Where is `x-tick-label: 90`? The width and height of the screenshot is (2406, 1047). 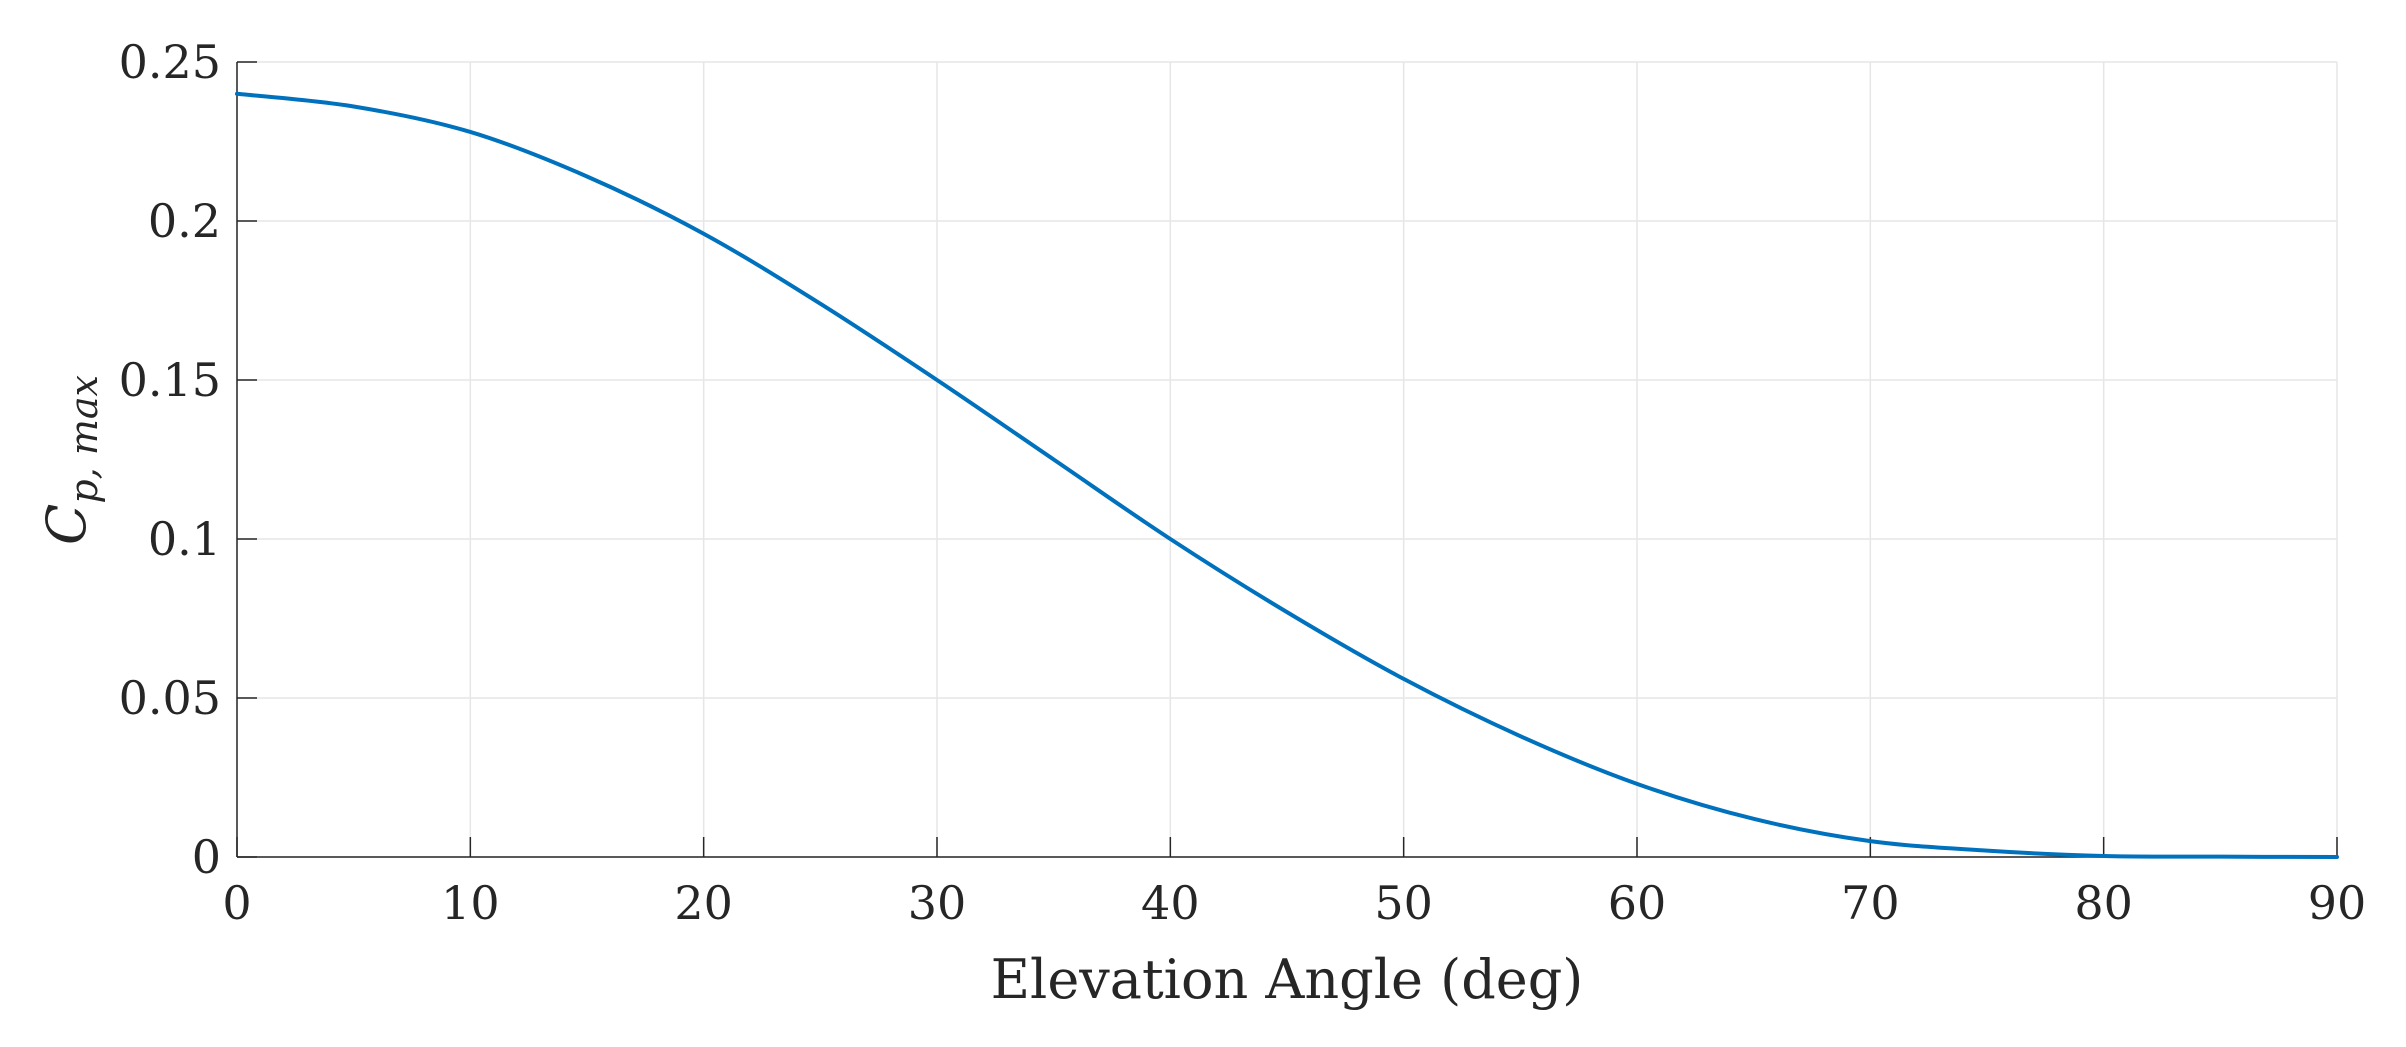 x-tick-label: 90 is located at coordinates (2337, 903).